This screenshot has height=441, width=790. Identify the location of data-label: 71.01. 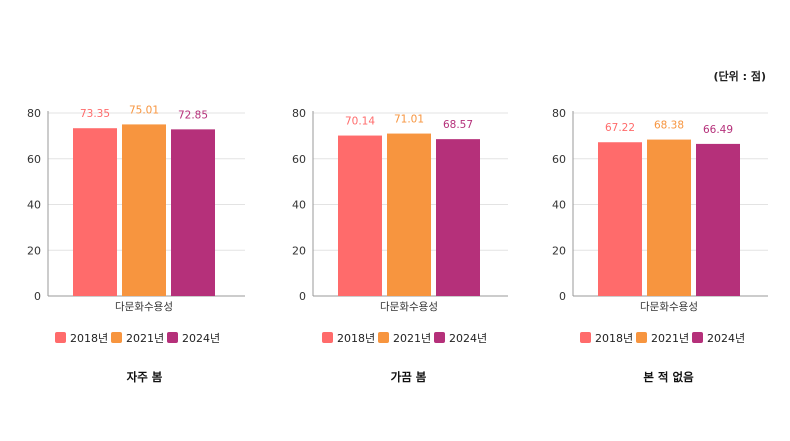
(409, 120).